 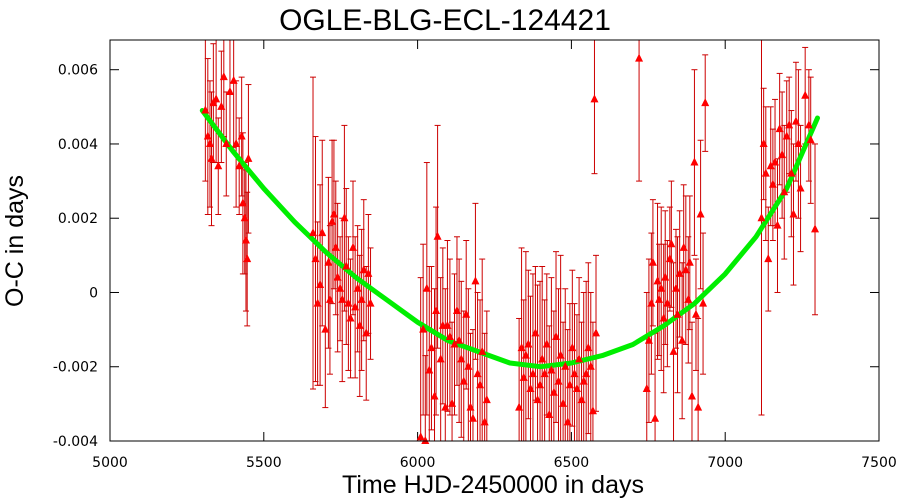 What do you see at coordinates (78, 71) in the screenshot?
I see `y-tick-label: 0.006` at bounding box center [78, 71].